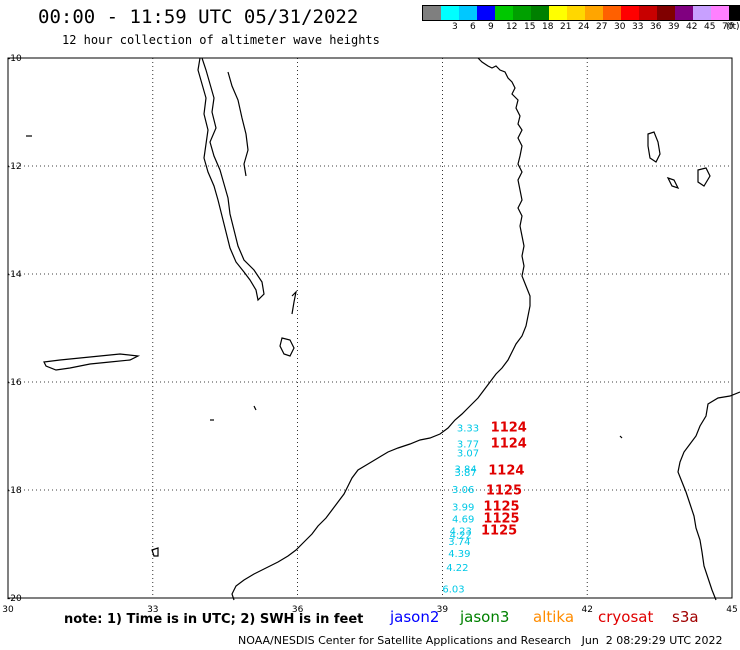 This screenshot has width=740, height=650. Describe the element at coordinates (459, 542) in the screenshot. I see `swh-reading: 3.74` at that location.